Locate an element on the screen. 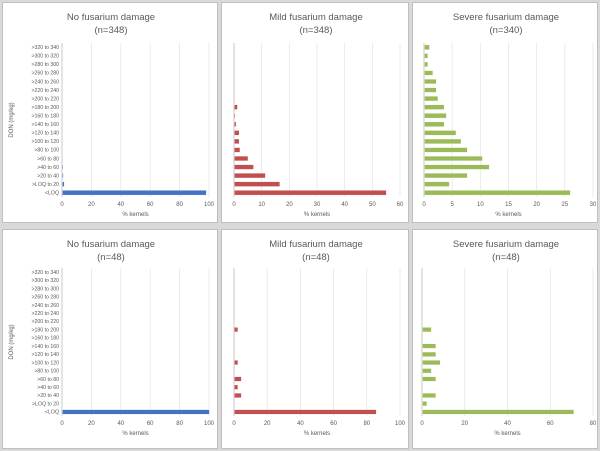 This screenshot has height=451, width=600. x-tick-label: 100 is located at coordinates (209, 205).